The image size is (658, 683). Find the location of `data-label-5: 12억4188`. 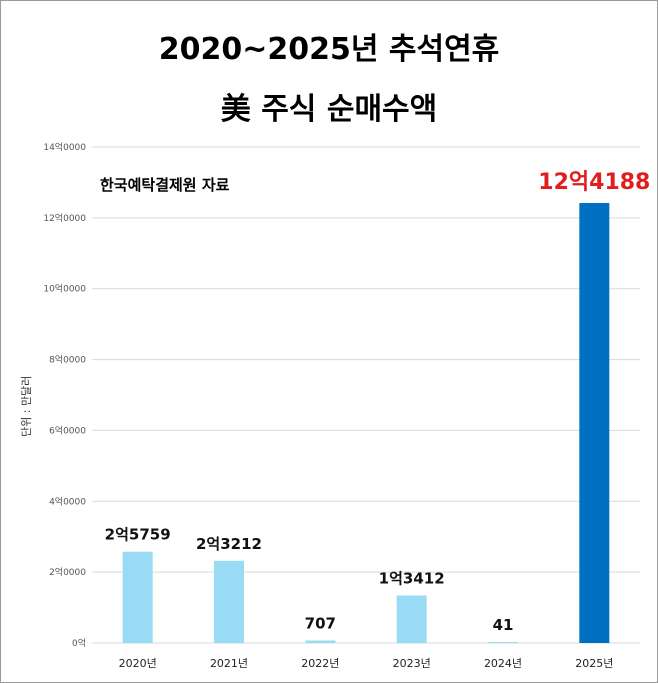

data-label-5: 12억4188 is located at coordinates (594, 182).